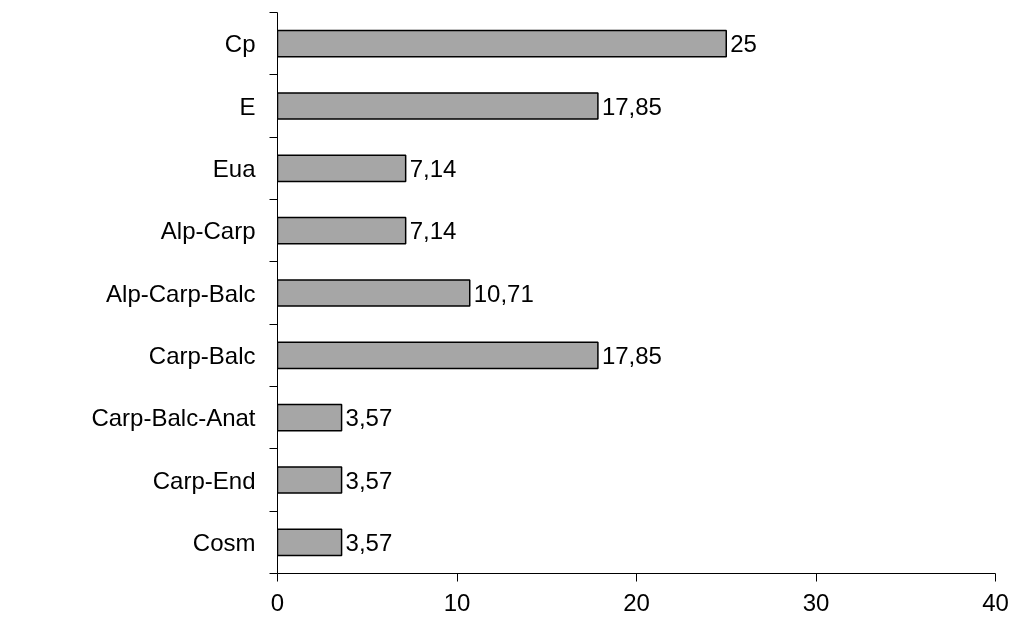  What do you see at coordinates (181, 293) in the screenshot?
I see `y-tick-label: Alp-Carp-Balc` at bounding box center [181, 293].